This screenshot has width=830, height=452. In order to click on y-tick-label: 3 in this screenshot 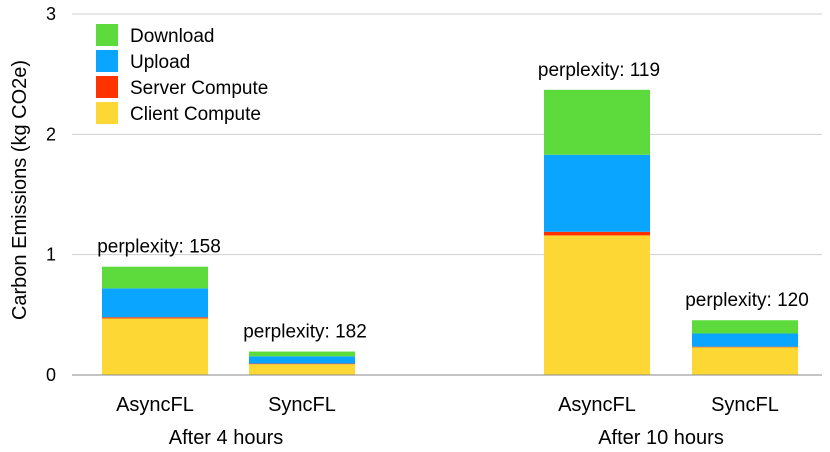, I will do `click(51, 14)`.